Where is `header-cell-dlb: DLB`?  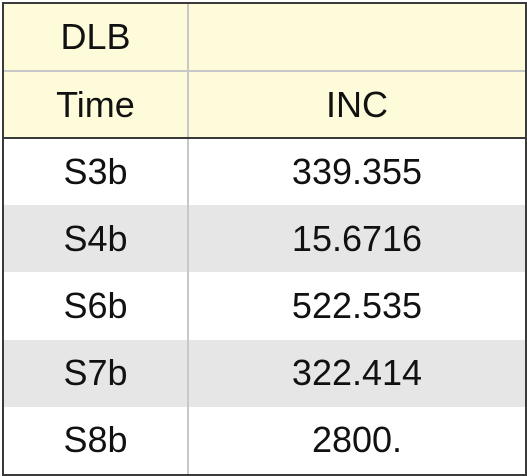
header-cell-dlb: DLB is located at coordinates (96, 38).